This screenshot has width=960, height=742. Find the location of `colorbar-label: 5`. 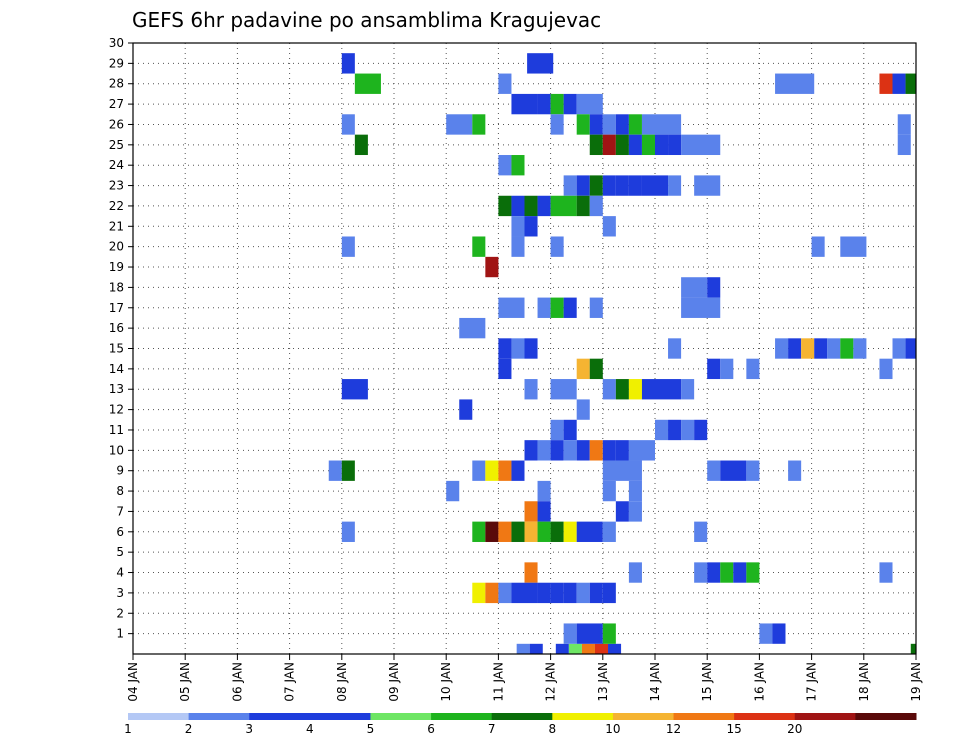

colorbar-label: 5 is located at coordinates (371, 729).